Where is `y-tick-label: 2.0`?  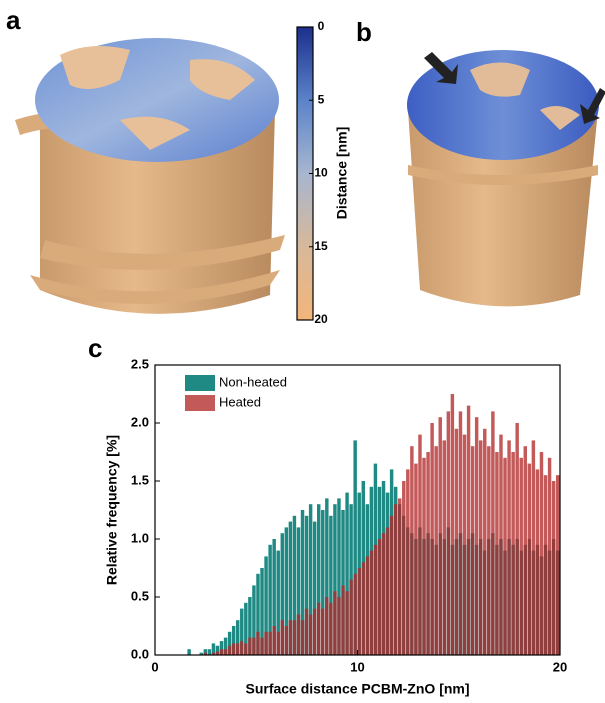
y-tick-label: 2.0 is located at coordinates (140, 421).